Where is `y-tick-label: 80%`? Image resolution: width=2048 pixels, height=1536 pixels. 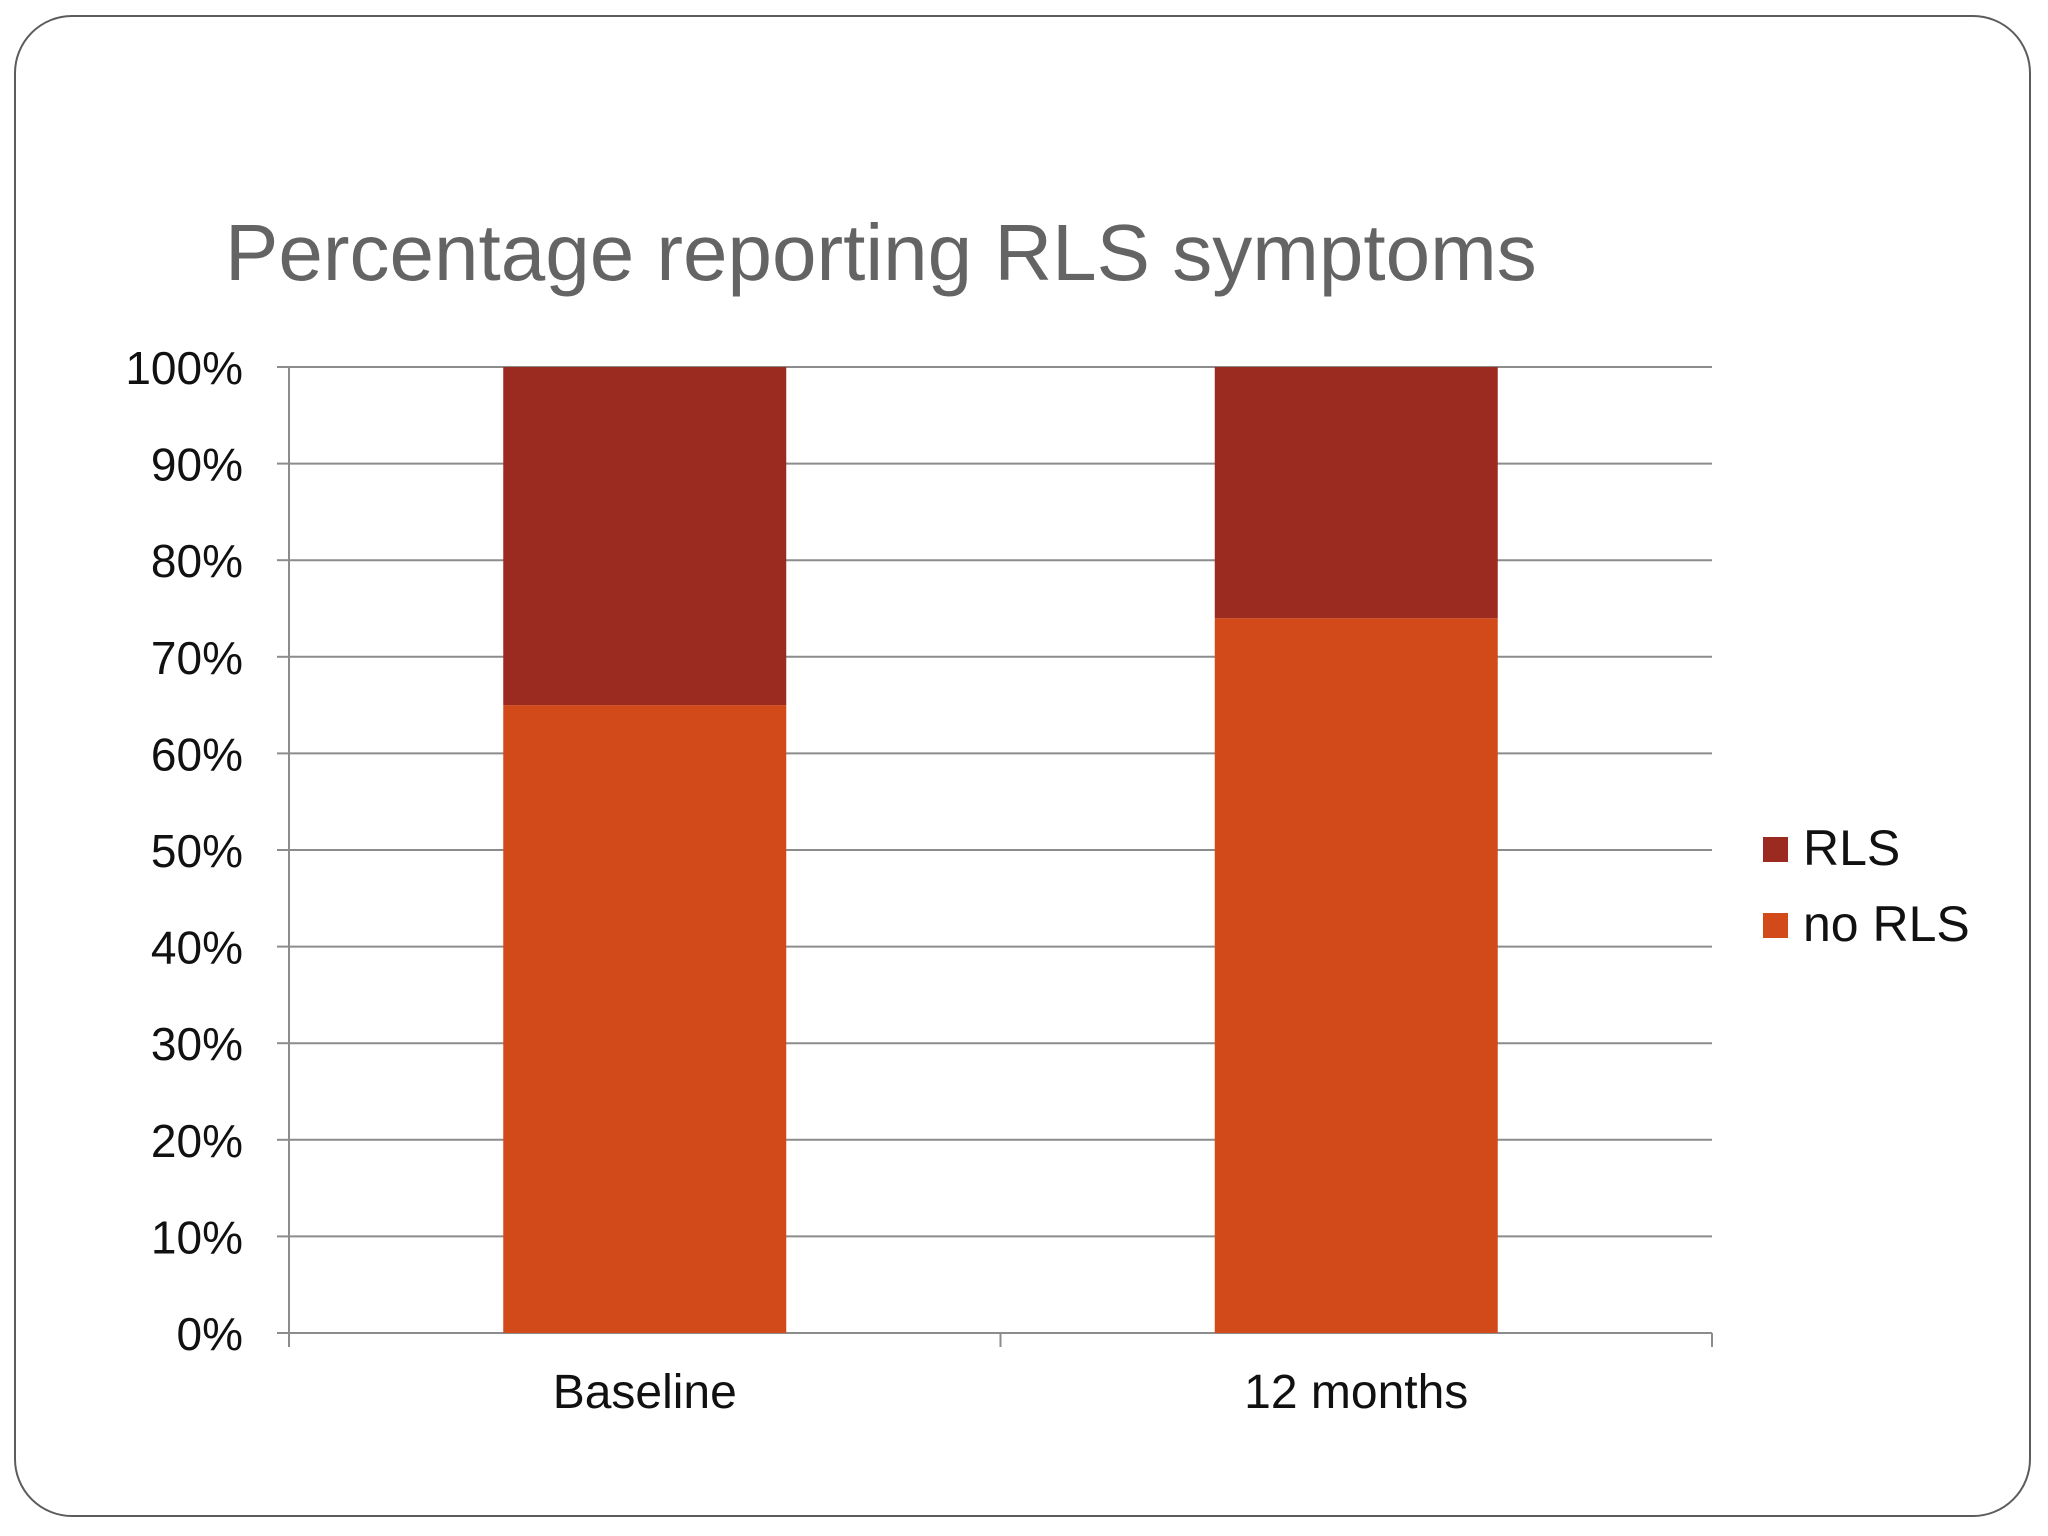
y-tick-label: 80% is located at coordinates (197, 561).